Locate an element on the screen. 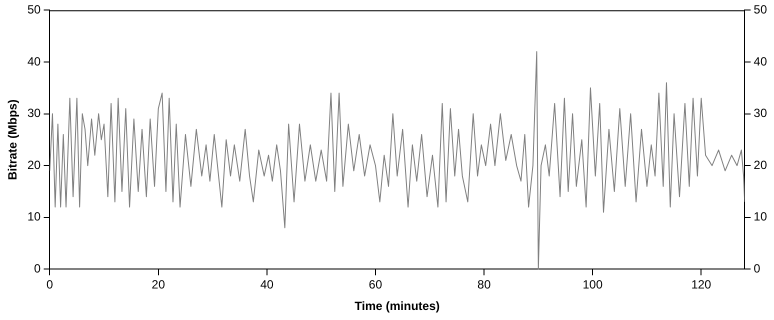  x-tick-label: 80 is located at coordinates (484, 285).